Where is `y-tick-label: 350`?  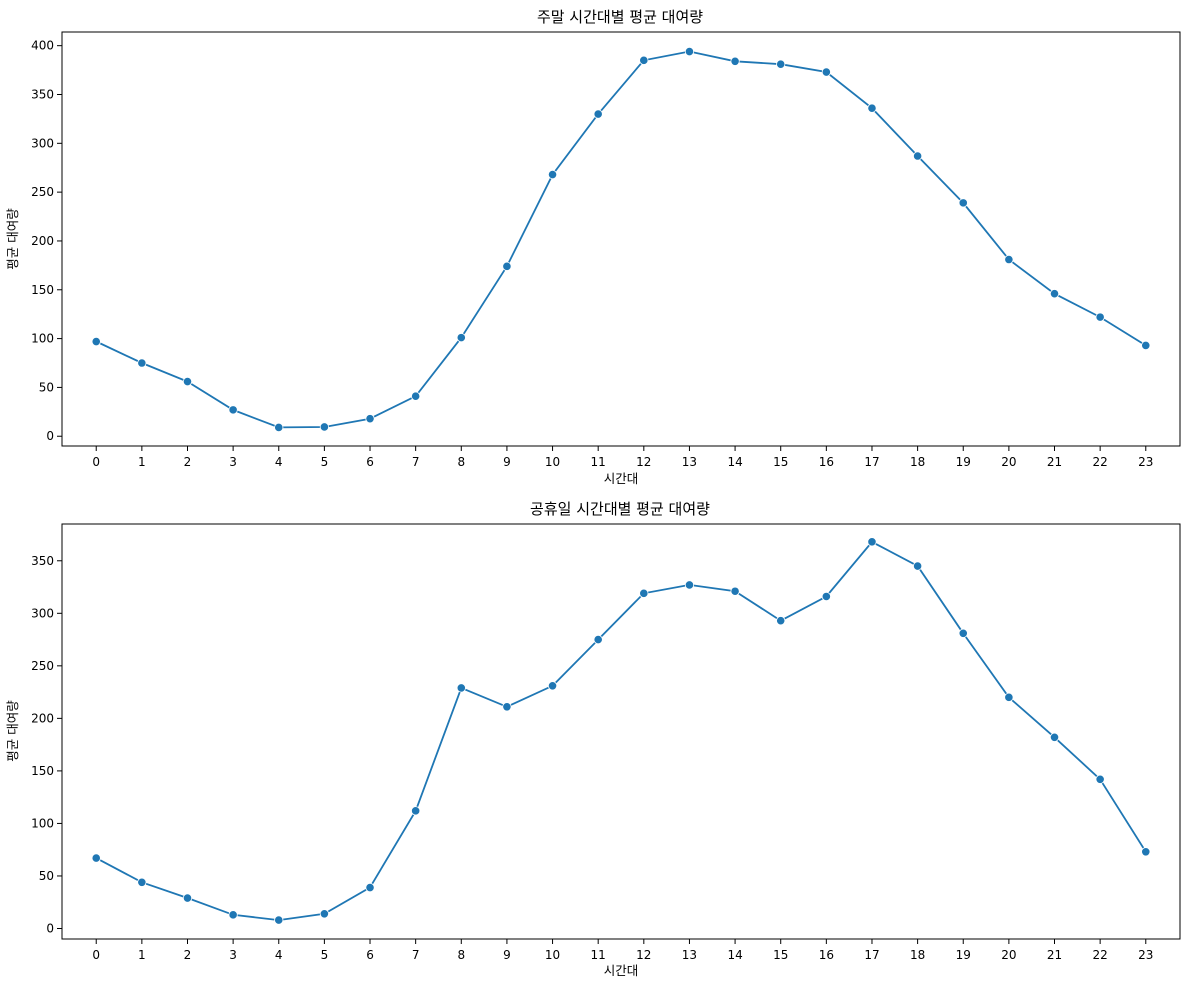
y-tick-label: 350 is located at coordinates (42, 561).